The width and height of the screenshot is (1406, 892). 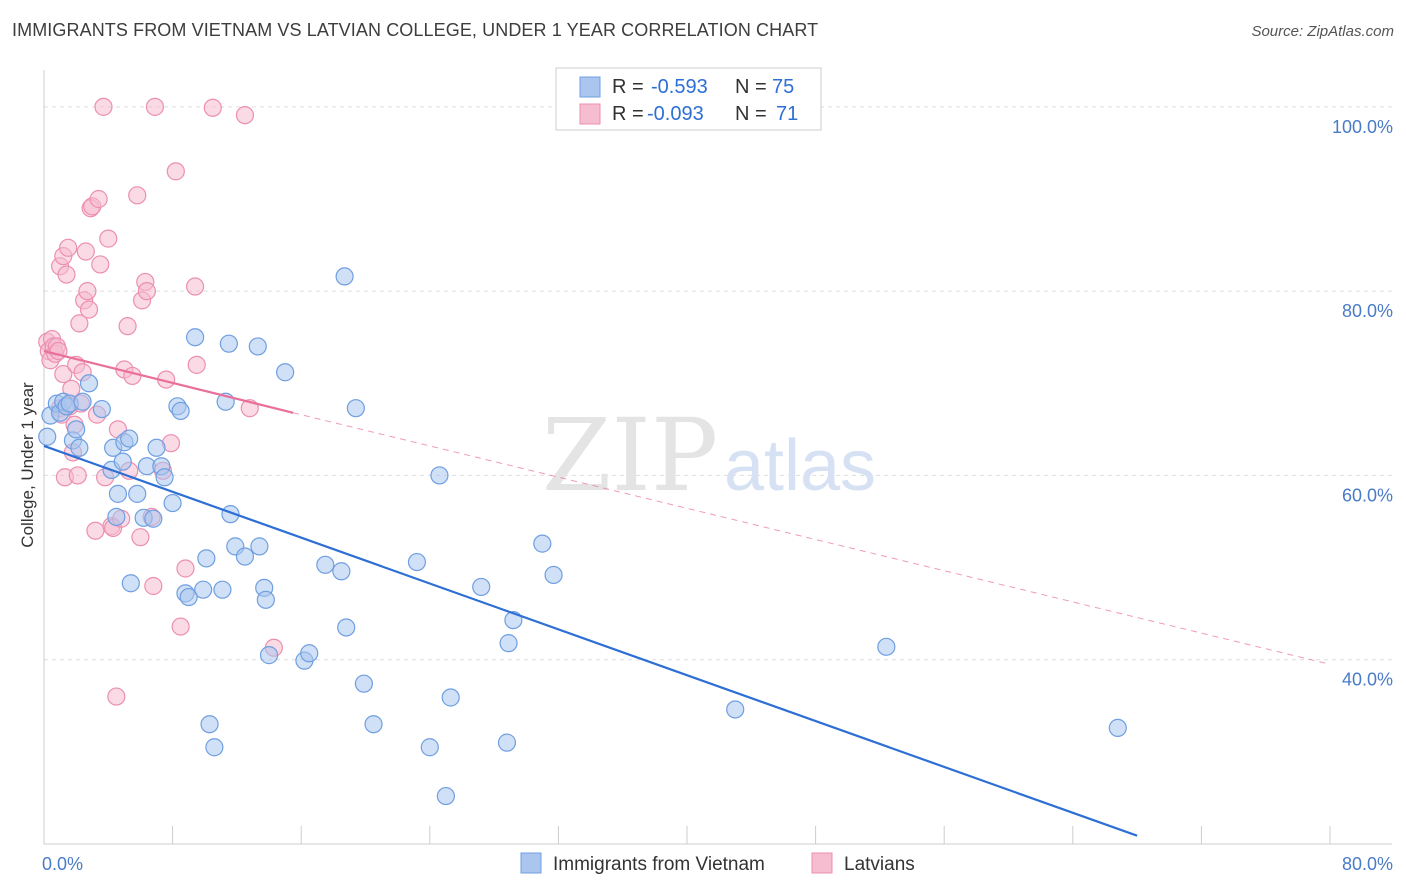 I want to click on watermark: ZIP atlas, so click(x=709, y=455).